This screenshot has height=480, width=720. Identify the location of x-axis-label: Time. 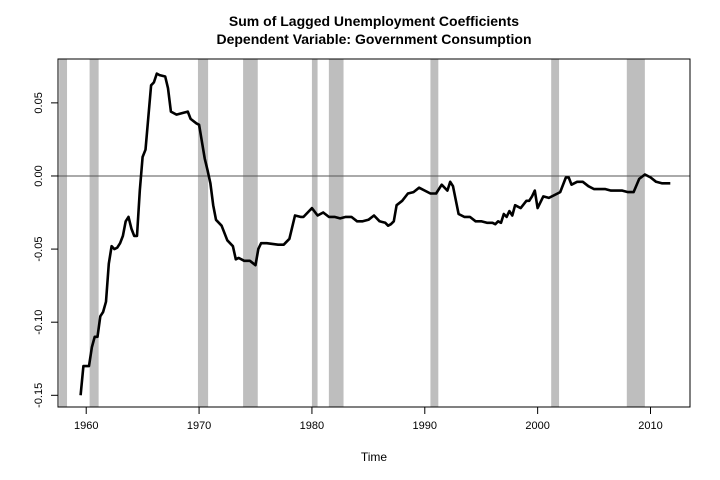
(374, 457).